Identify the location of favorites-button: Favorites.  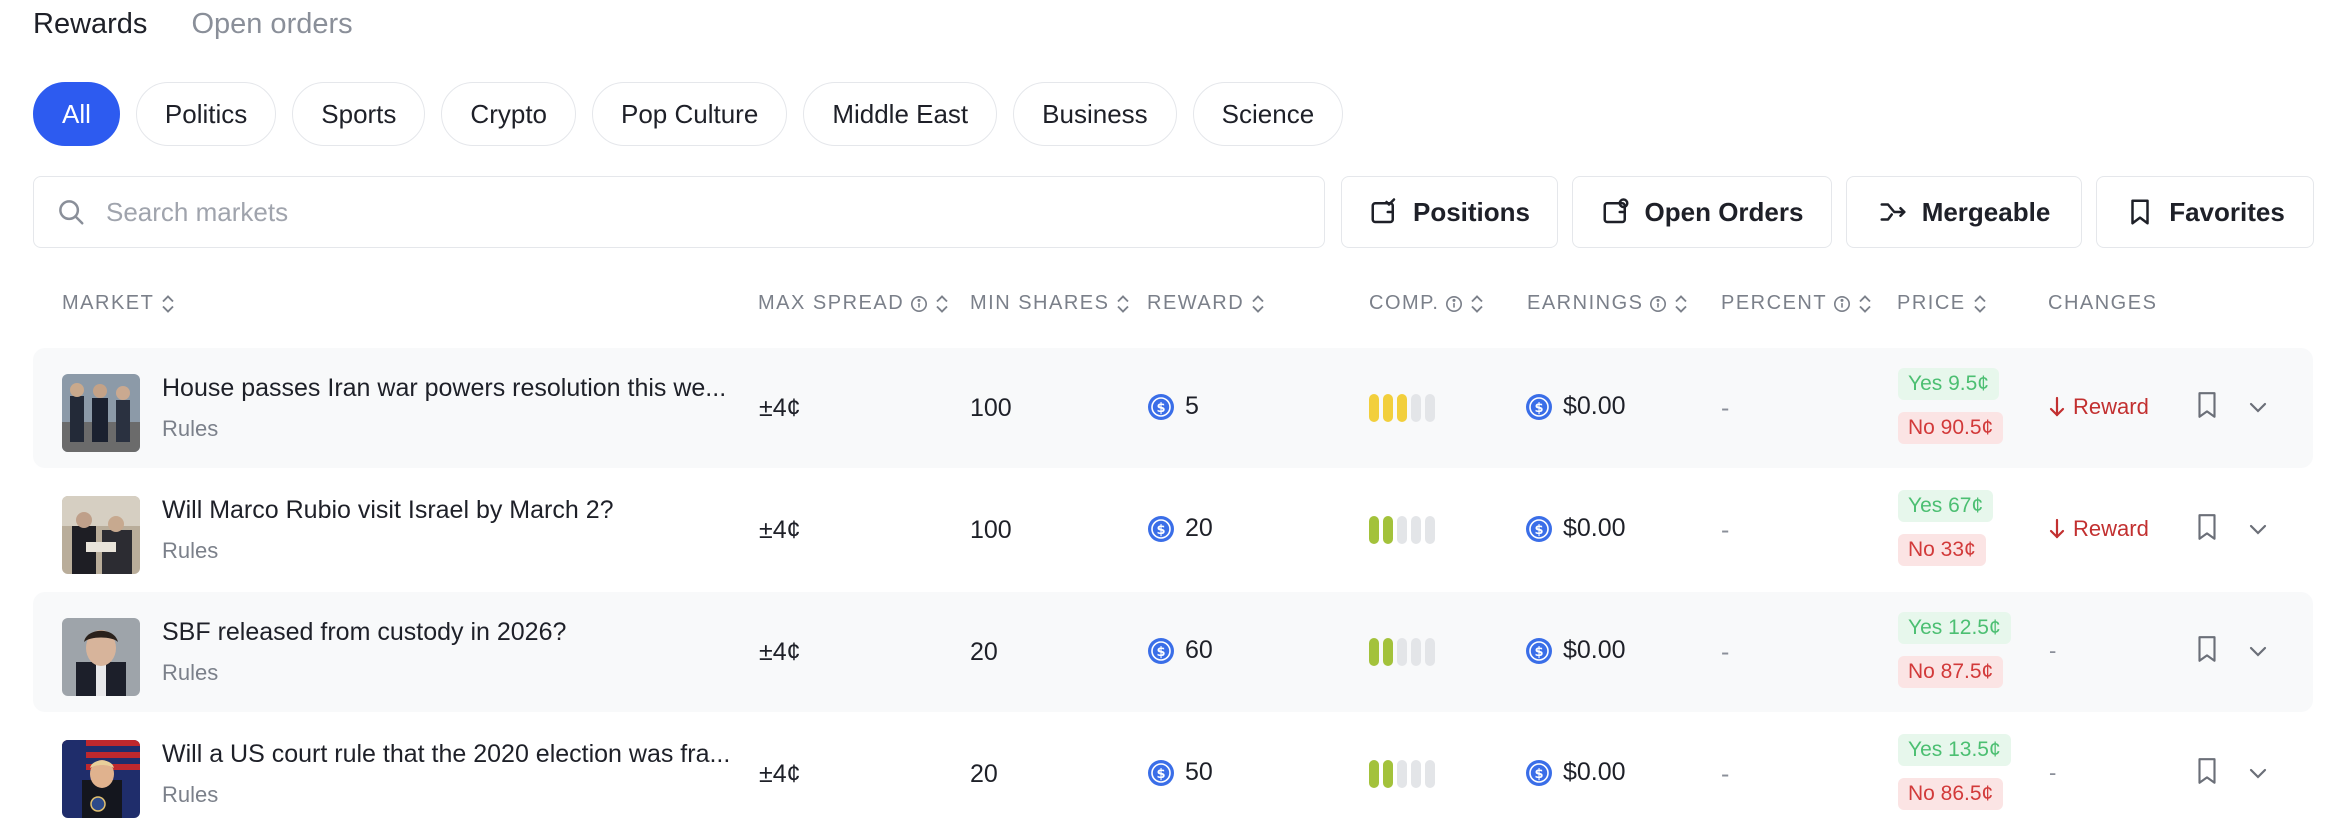
(2205, 212).